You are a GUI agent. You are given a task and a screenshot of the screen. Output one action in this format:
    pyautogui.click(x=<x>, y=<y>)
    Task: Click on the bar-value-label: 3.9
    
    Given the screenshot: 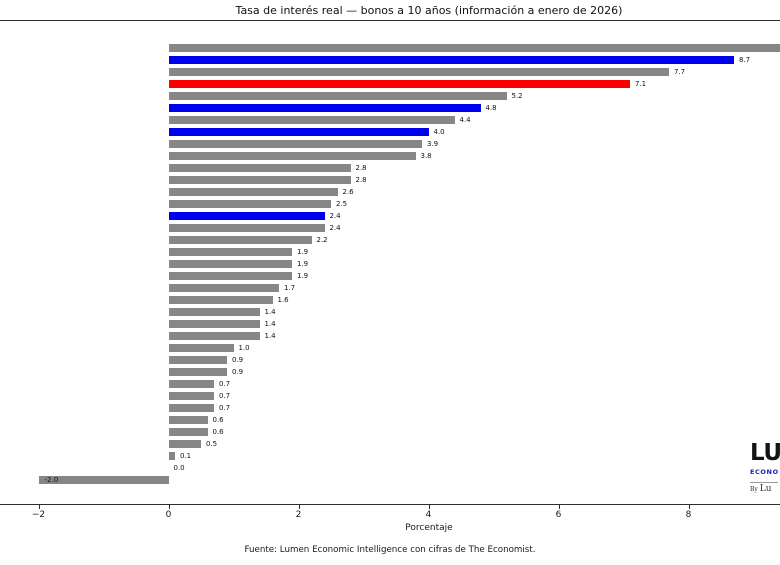 What is the action you would take?
    pyautogui.click(x=433, y=143)
    